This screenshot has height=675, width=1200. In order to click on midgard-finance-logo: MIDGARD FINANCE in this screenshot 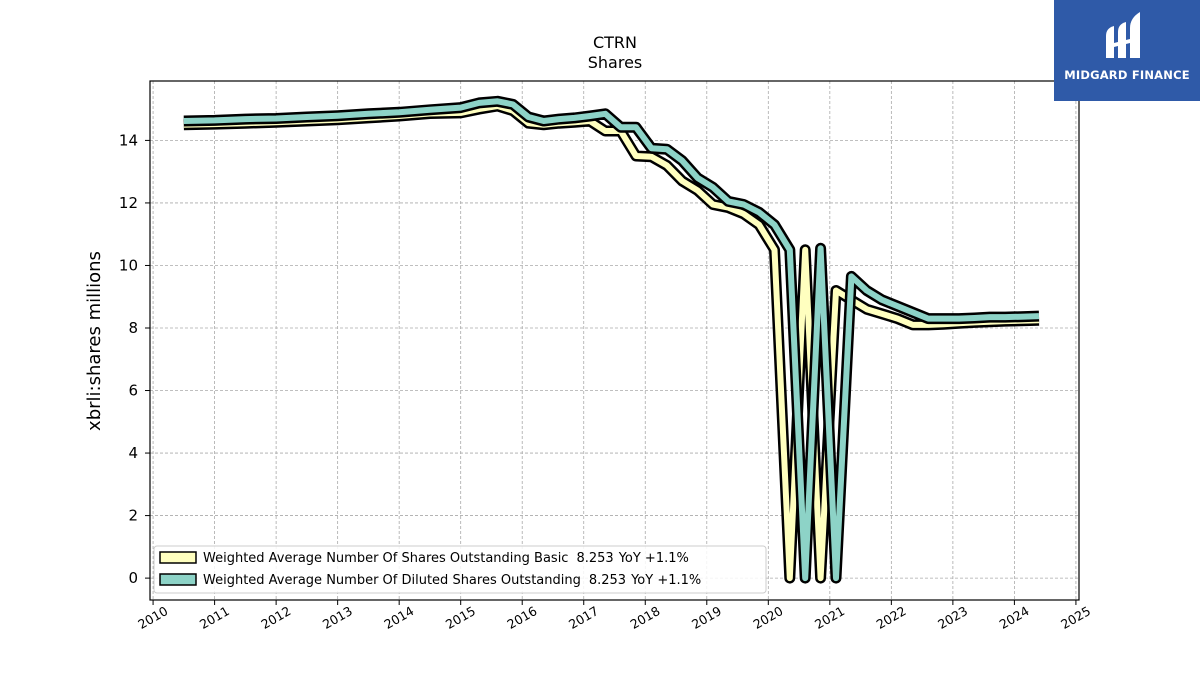, I will do `click(1127, 50)`.